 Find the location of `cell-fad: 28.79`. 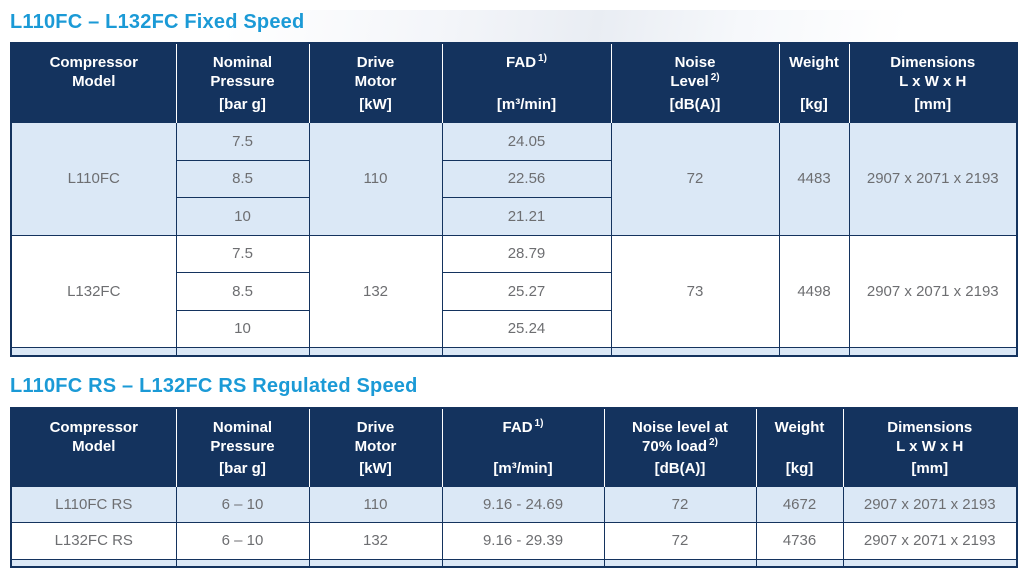

cell-fad: 28.79 is located at coordinates (526, 253).